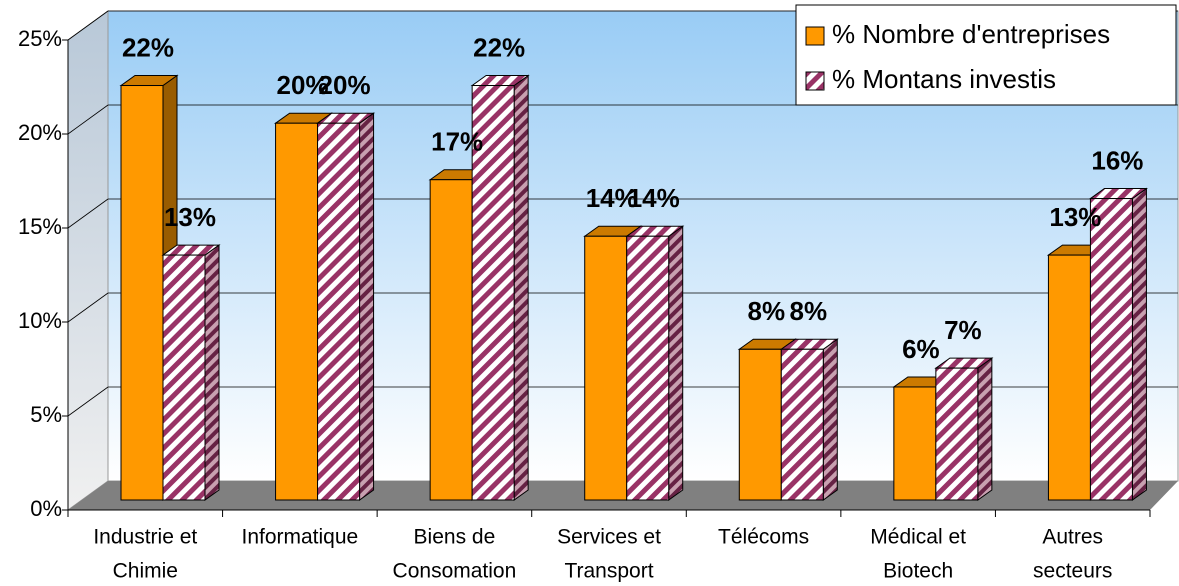 The image size is (1179, 586). Describe the element at coordinates (763, 537) in the screenshot. I see `x-tick-label: Télécoms` at that location.